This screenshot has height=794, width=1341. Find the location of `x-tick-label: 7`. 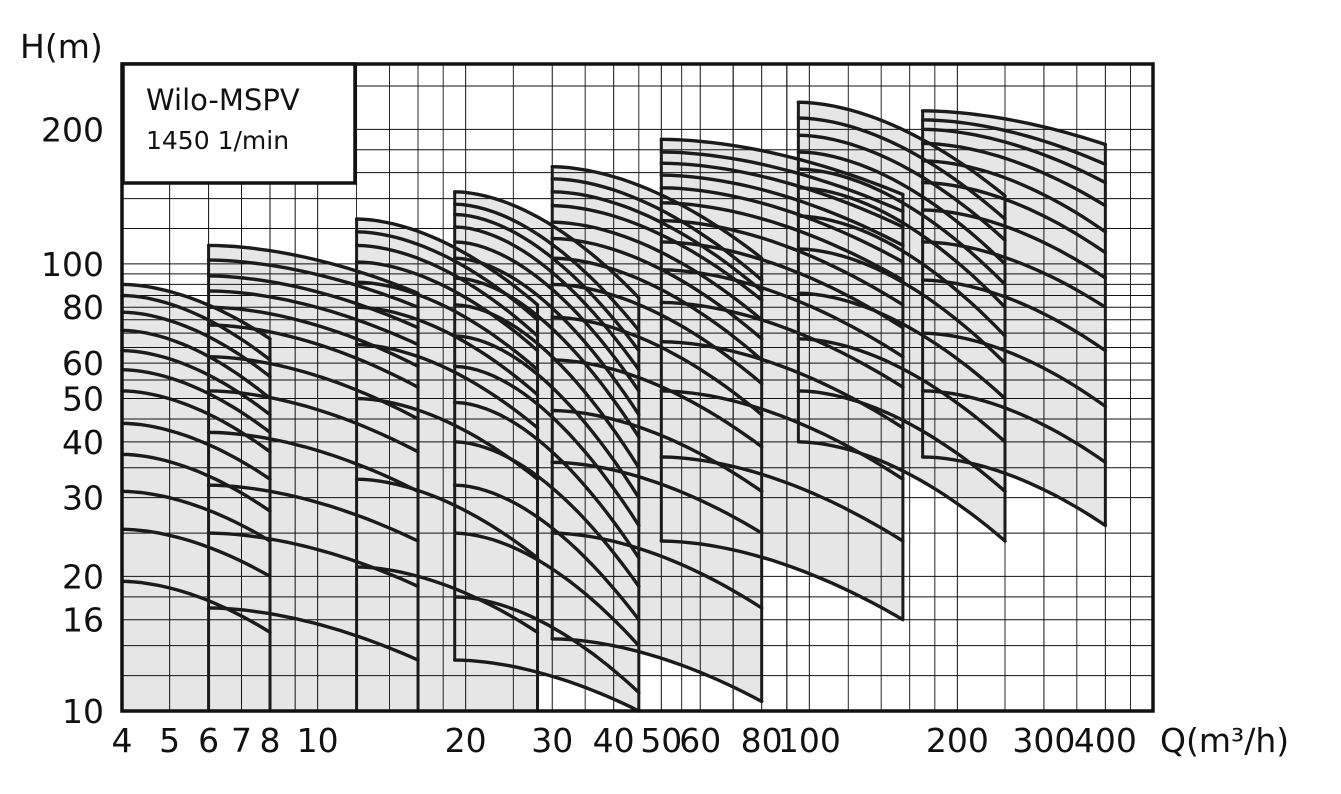

x-tick-label: 7 is located at coordinates (241, 740).